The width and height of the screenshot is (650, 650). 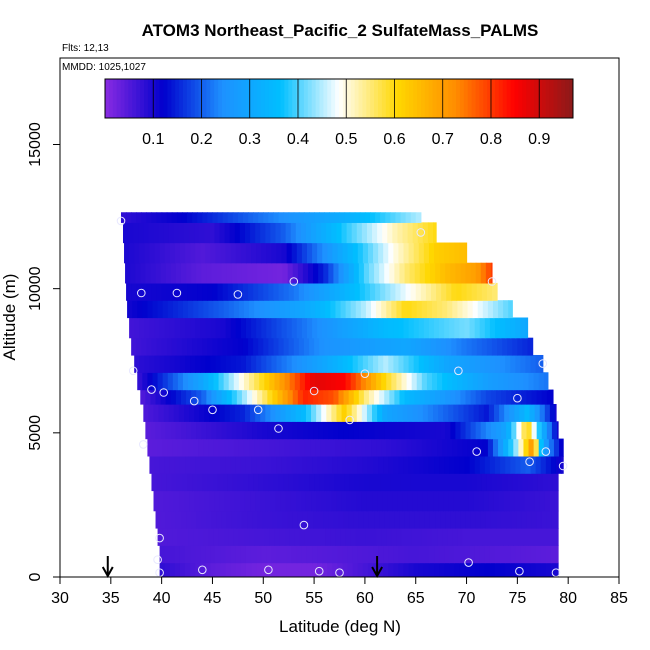 What do you see at coordinates (162, 598) in the screenshot?
I see `x-tick-label: 40` at bounding box center [162, 598].